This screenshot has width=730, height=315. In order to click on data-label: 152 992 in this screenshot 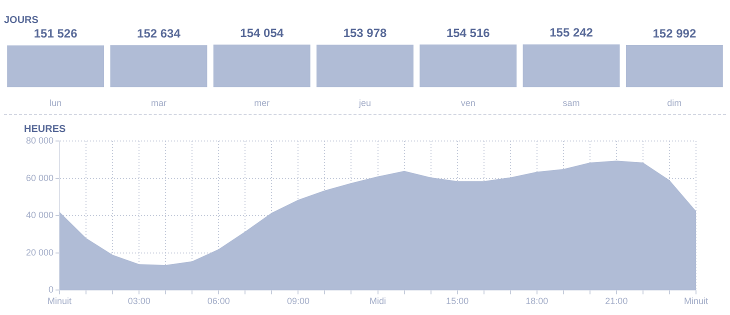, I will do `click(674, 33)`.